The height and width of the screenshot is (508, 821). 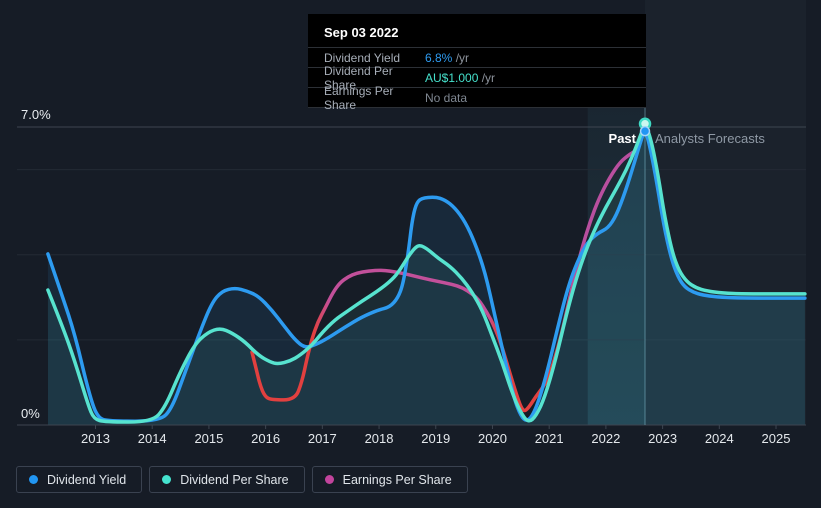 I want to click on tooltip-label: Earnings Per Share, so click(x=359, y=97).